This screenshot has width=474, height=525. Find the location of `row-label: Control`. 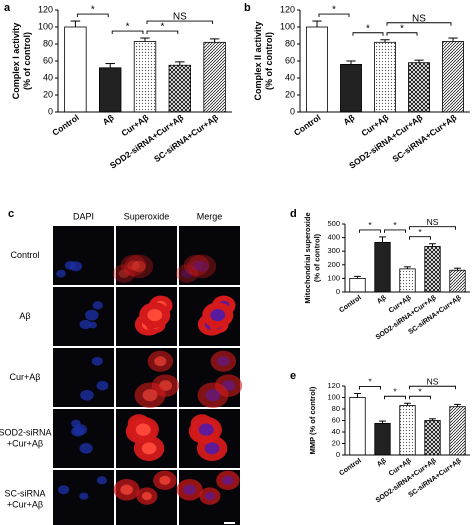

row-label: Control is located at coordinates (24, 255).